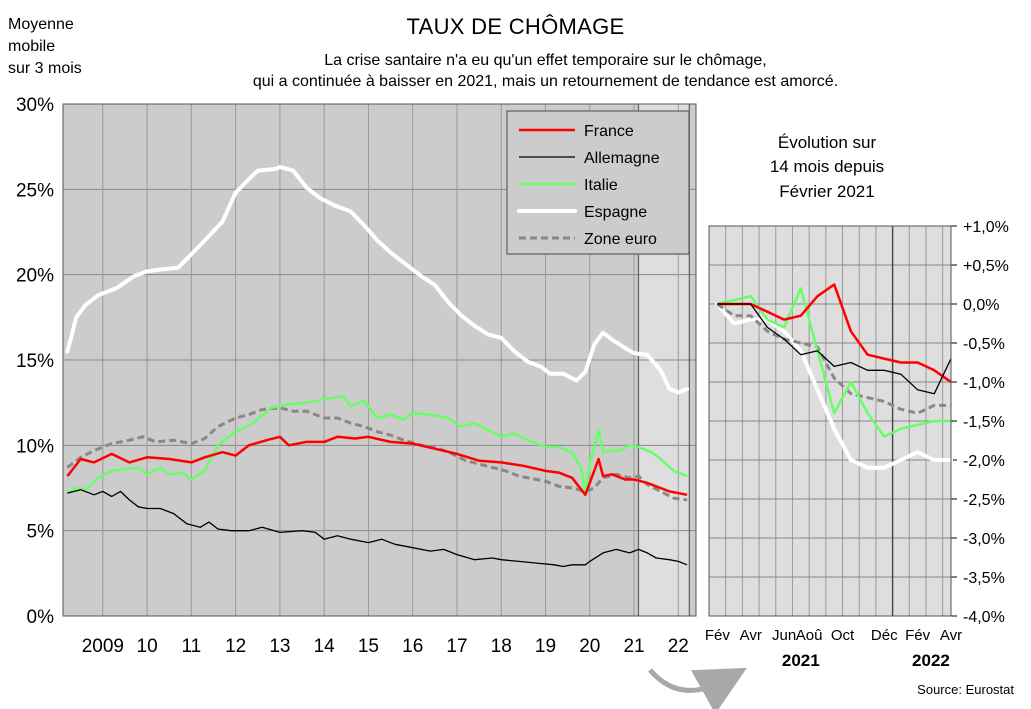  Describe the element at coordinates (32, 46) in the screenshot. I see `corner-label-line: mobile` at that location.